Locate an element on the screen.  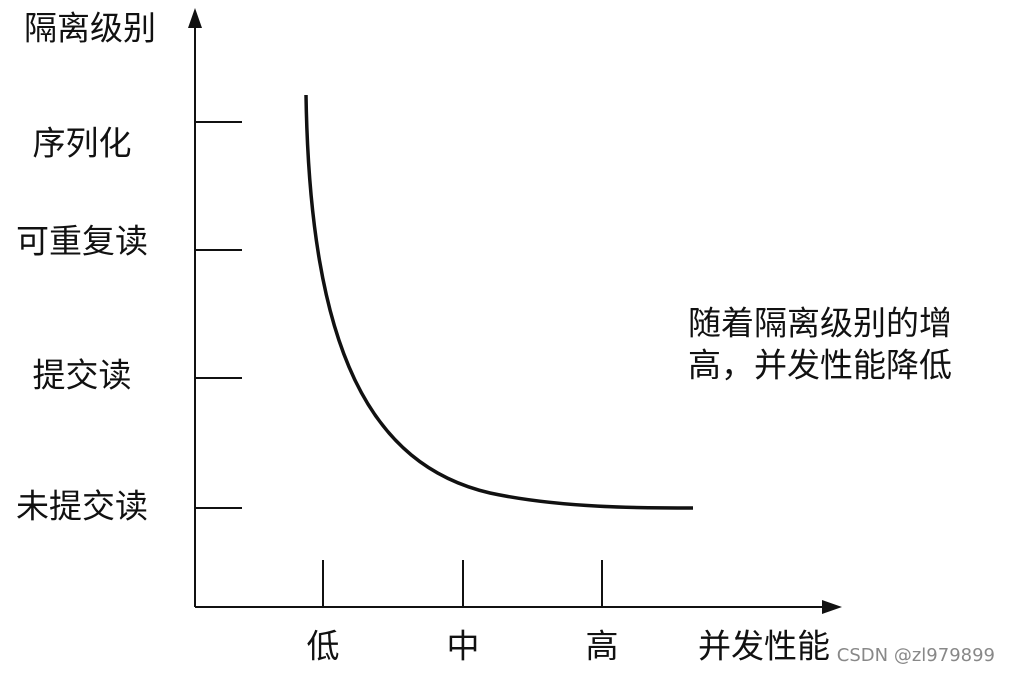
y-level-label: 可重复读 is located at coordinates (82, 241).